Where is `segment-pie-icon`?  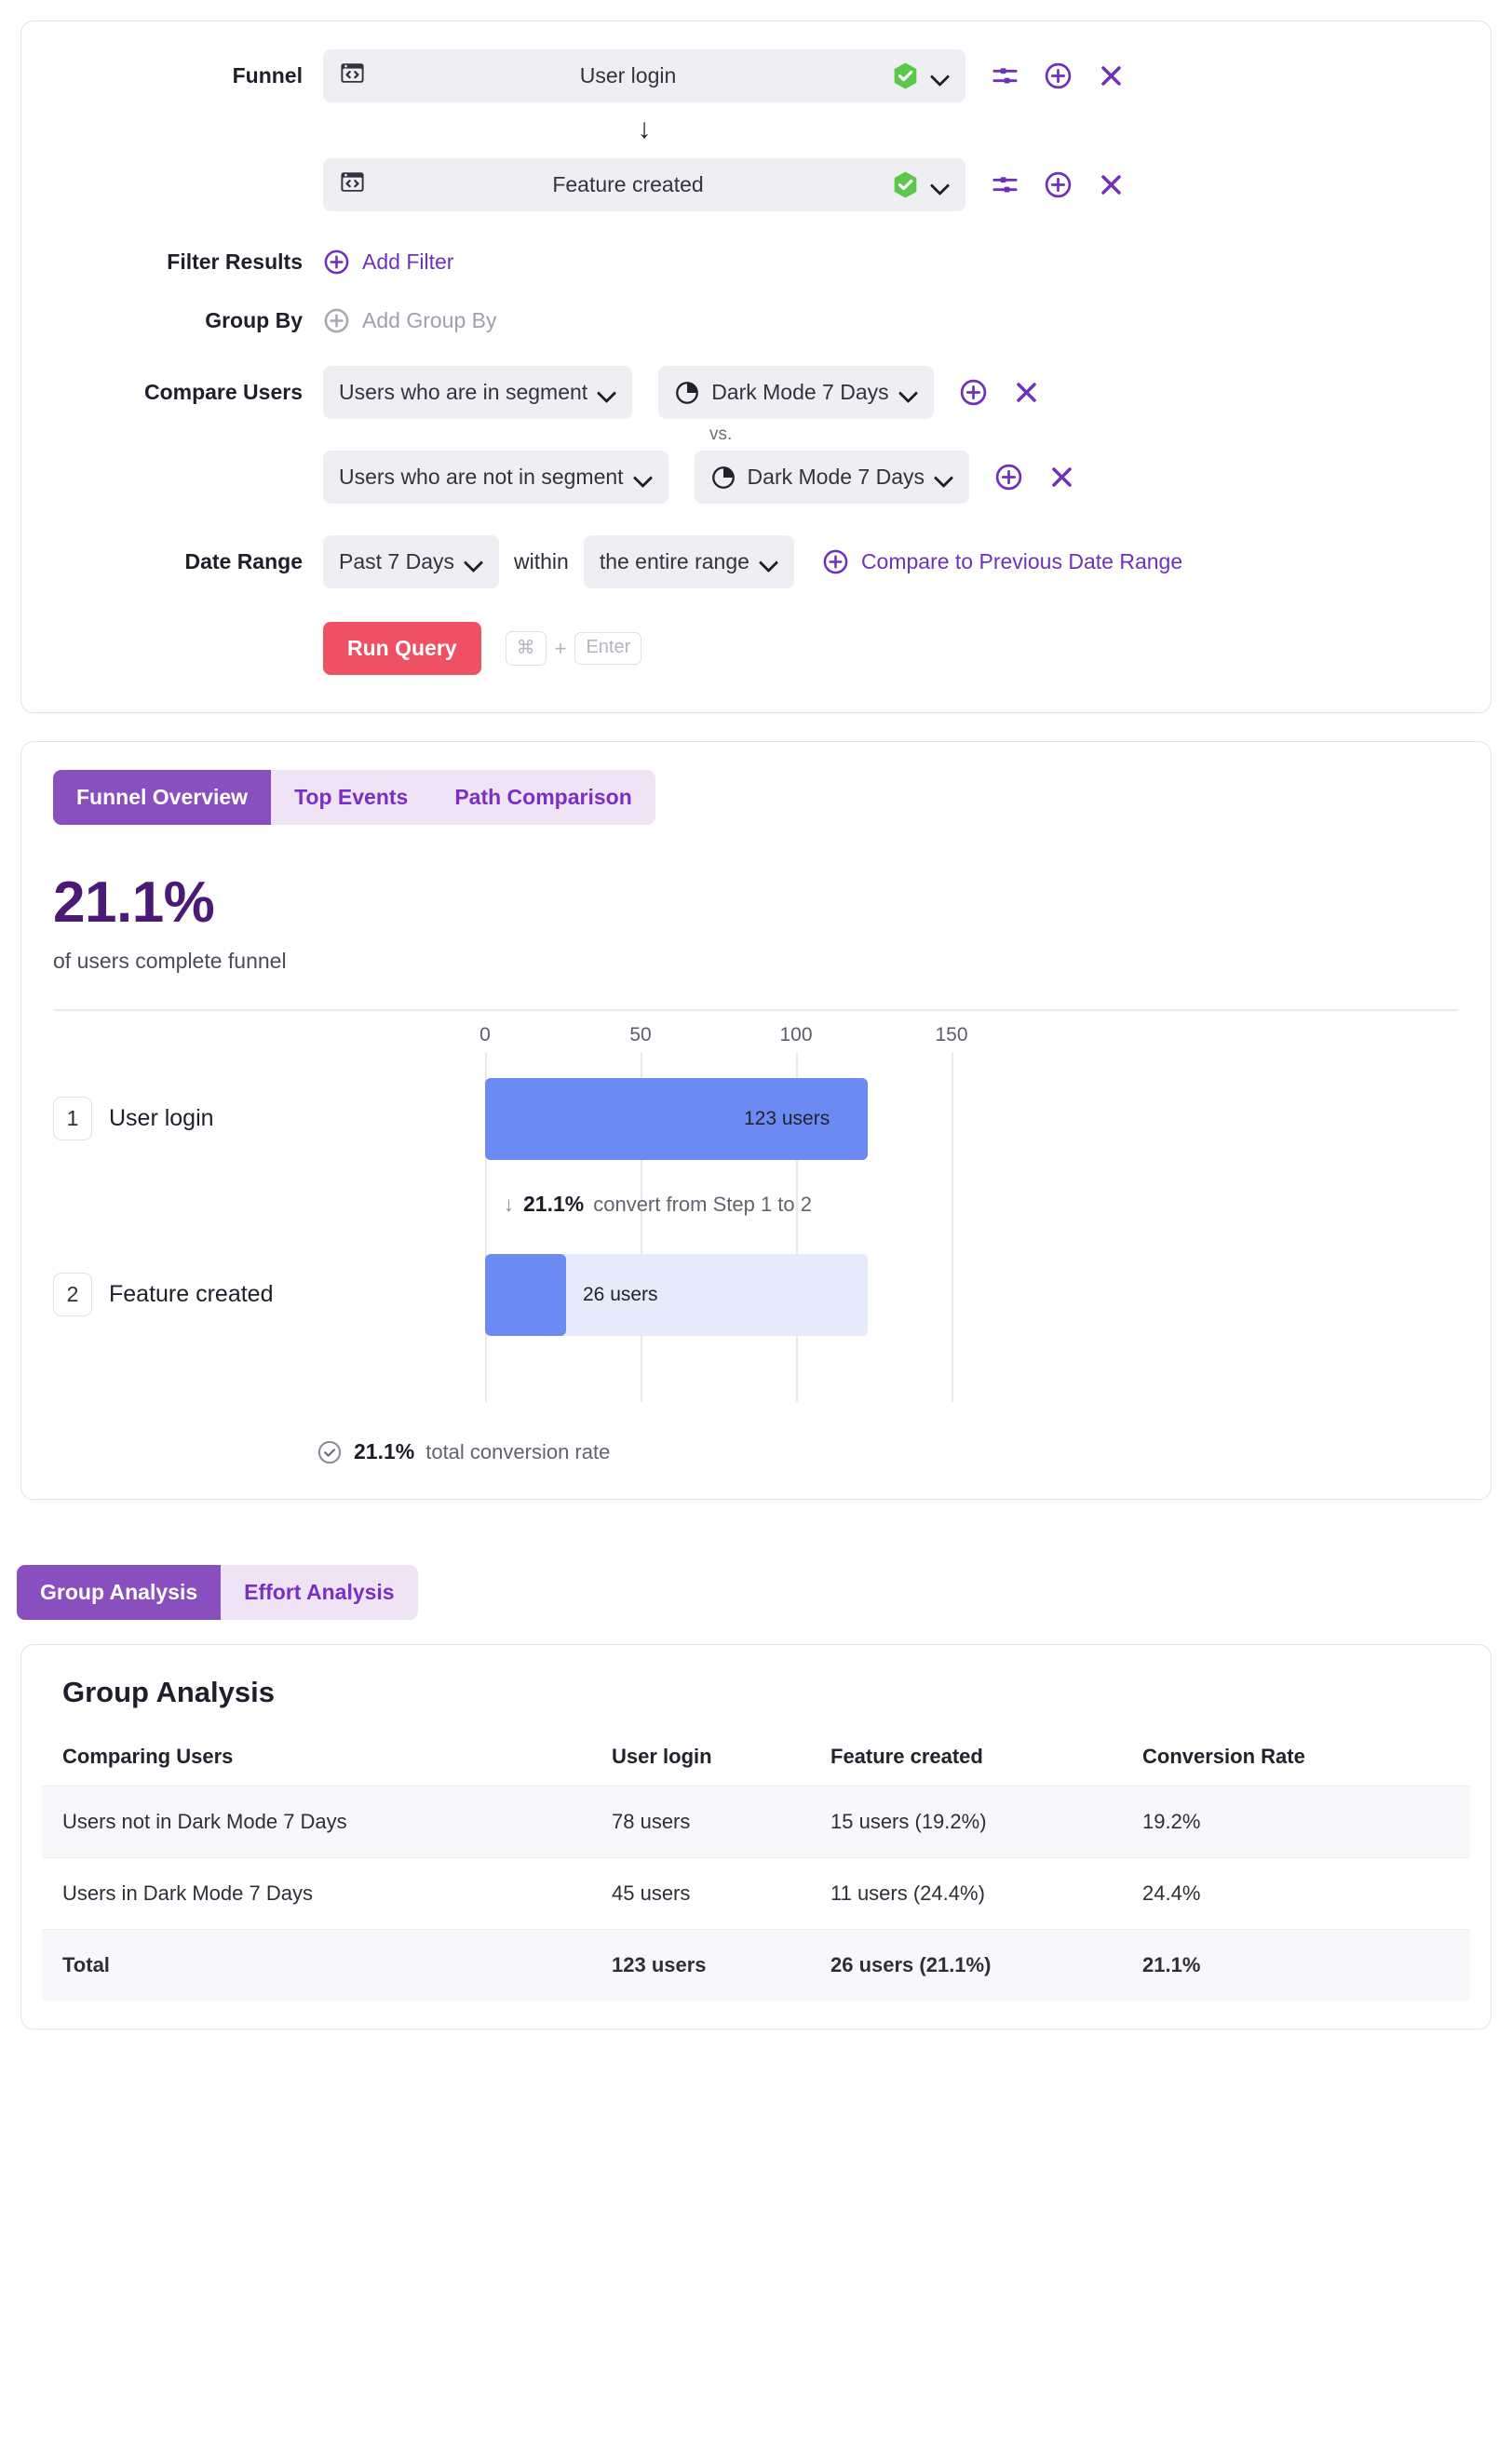
segment-pie-icon is located at coordinates (723, 478).